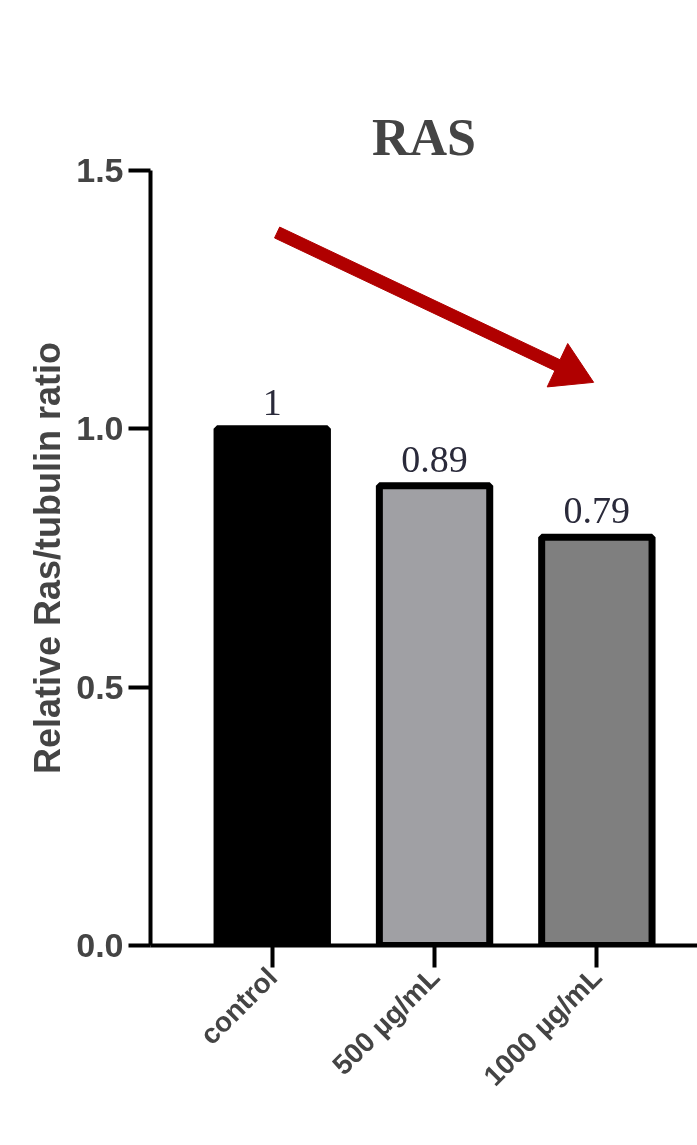  Describe the element at coordinates (424, 137) in the screenshot. I see `chart-title: RAS` at that location.